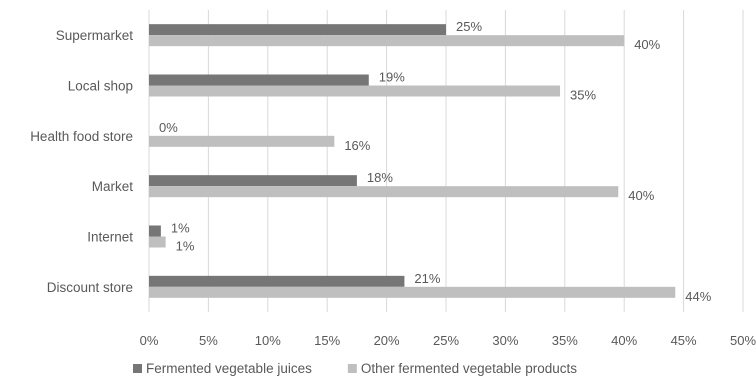 The image size is (756, 384). Describe the element at coordinates (113, 186) in the screenshot. I see `category-label: Market` at that location.